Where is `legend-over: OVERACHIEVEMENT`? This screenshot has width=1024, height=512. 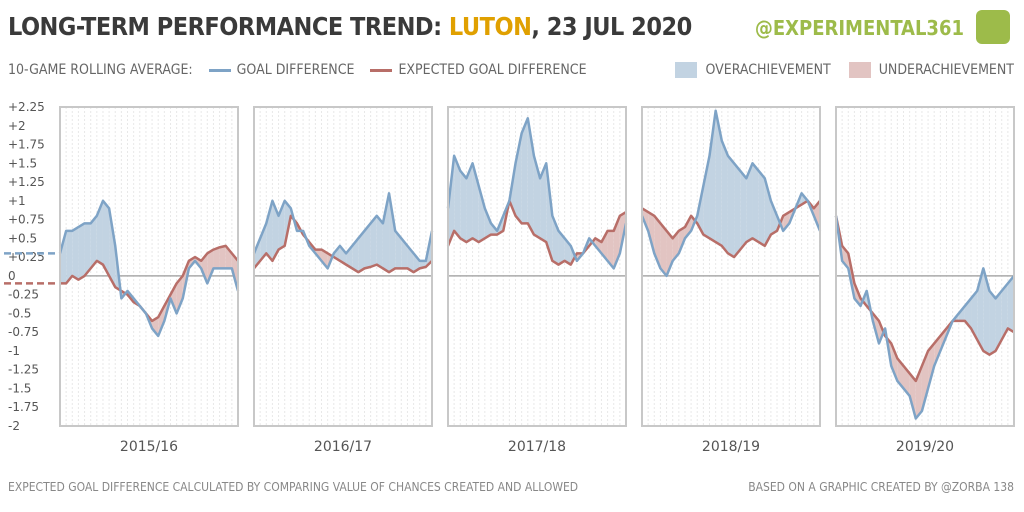 legend-over: OVERACHIEVEMENT is located at coordinates (753, 70).